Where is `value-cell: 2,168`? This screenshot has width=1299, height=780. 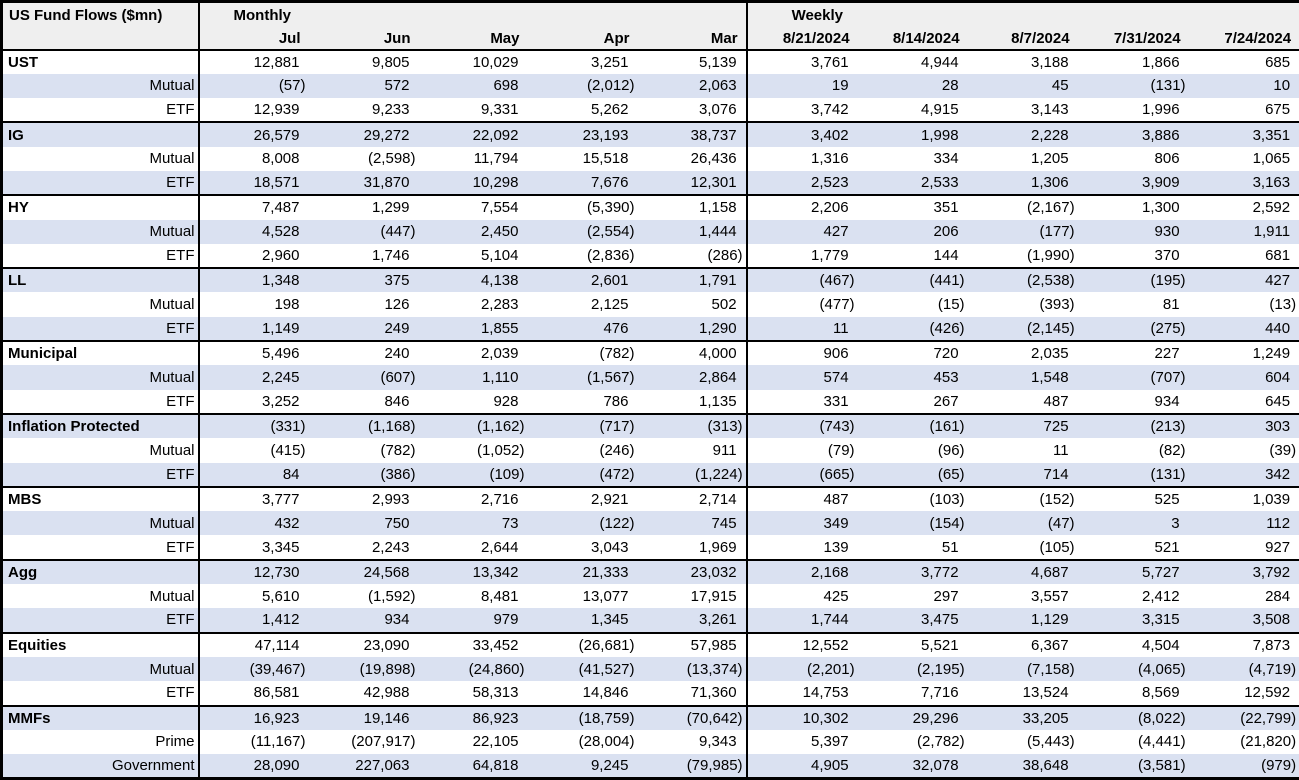
value-cell: 2,168 is located at coordinates (802, 572).